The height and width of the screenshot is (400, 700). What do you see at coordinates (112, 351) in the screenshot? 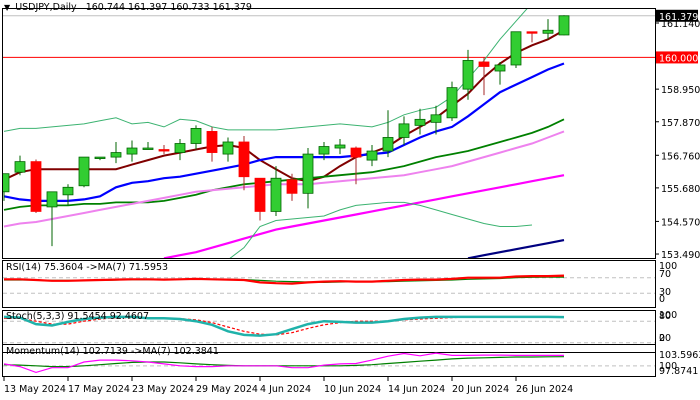
I see `momentum-label: Momentum(14) 102.7139 ->MA(7) 102.3841` at bounding box center [112, 351].